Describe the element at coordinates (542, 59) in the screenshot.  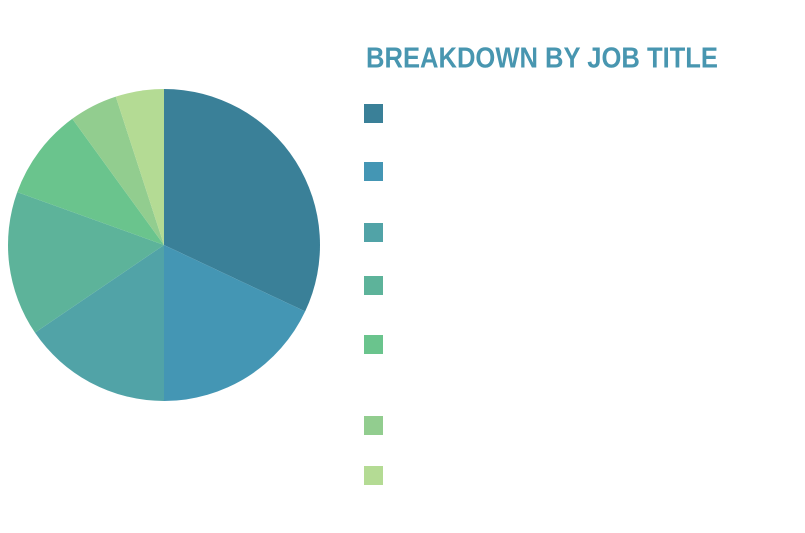
I see `chart-title: BREAKDOWN BY JOB TITLE` at that location.